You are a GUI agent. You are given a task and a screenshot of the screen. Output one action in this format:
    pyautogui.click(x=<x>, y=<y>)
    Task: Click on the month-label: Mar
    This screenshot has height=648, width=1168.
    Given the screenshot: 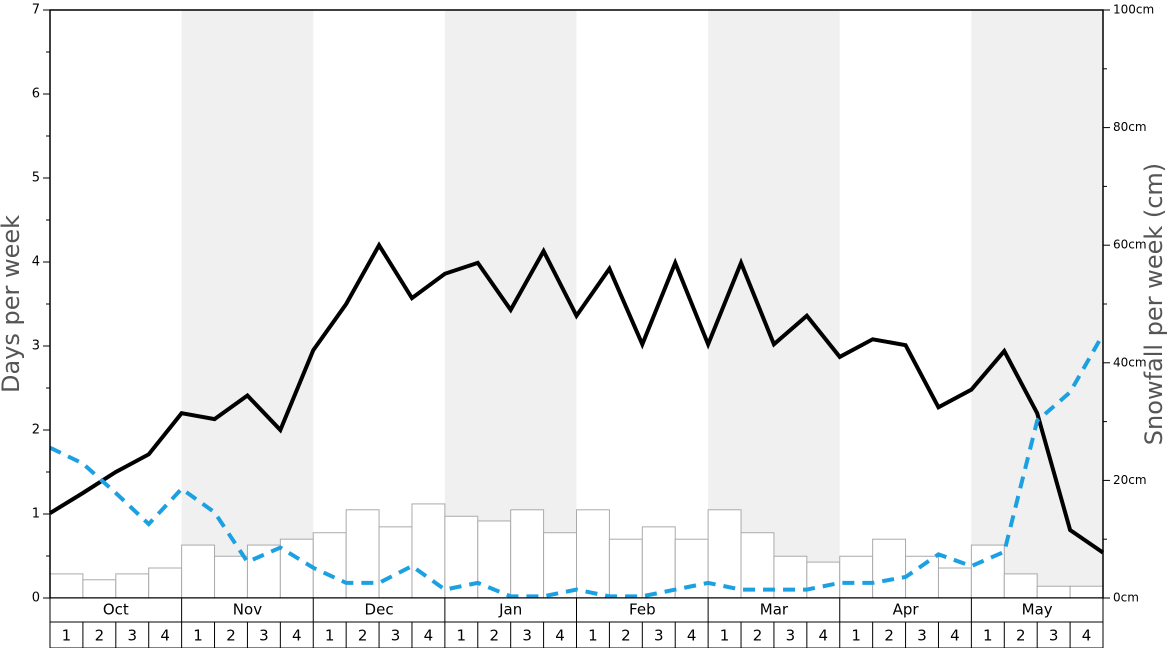 What is the action you would take?
    pyautogui.click(x=774, y=610)
    